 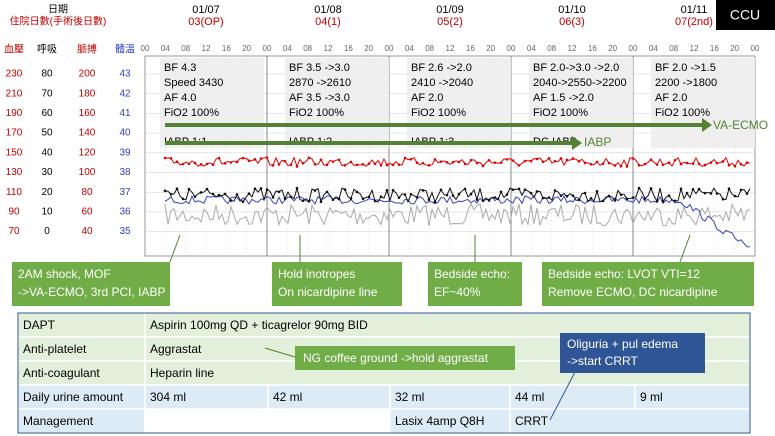 I want to click on callout-pointer, so click(x=175, y=248).